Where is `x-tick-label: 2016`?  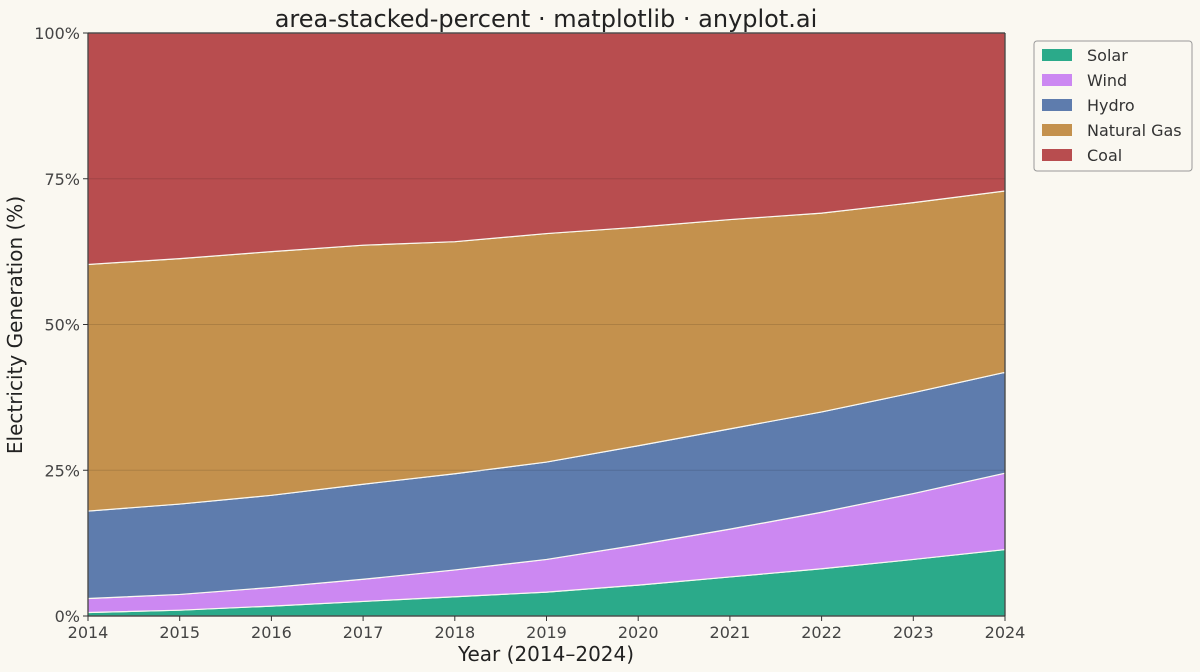 x-tick-label: 2016 is located at coordinates (271, 632).